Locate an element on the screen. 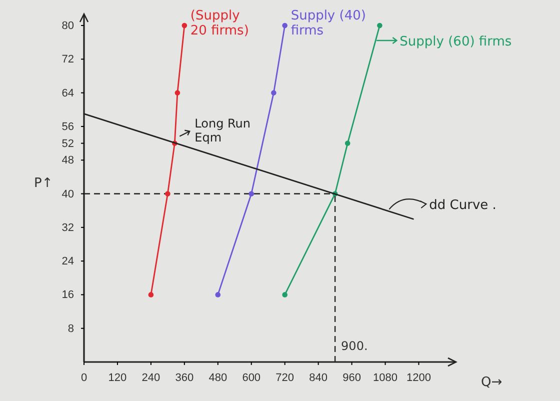 Image resolution: width=560 pixels, height=401 pixels. y-tick-label: 32 is located at coordinates (68, 228).